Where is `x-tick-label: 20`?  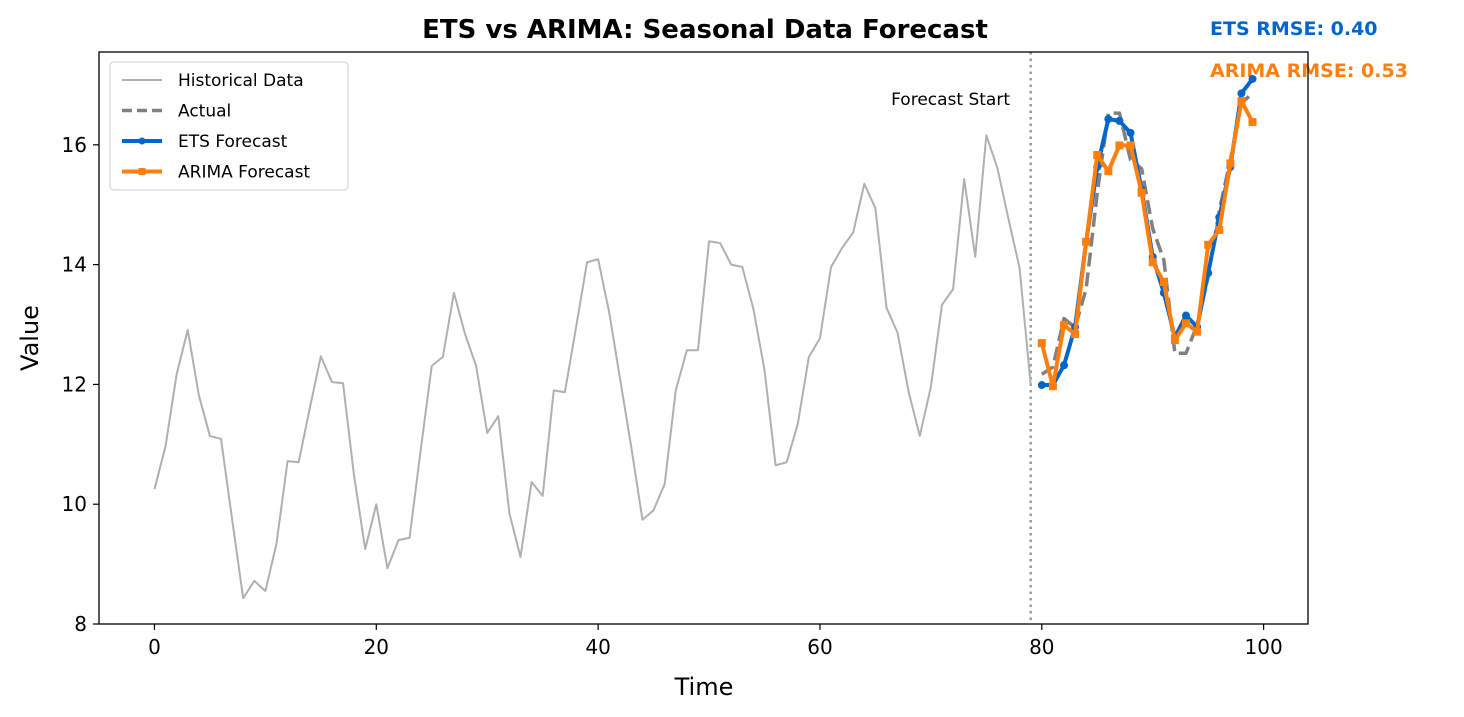
x-tick-label: 20 is located at coordinates (376, 647).